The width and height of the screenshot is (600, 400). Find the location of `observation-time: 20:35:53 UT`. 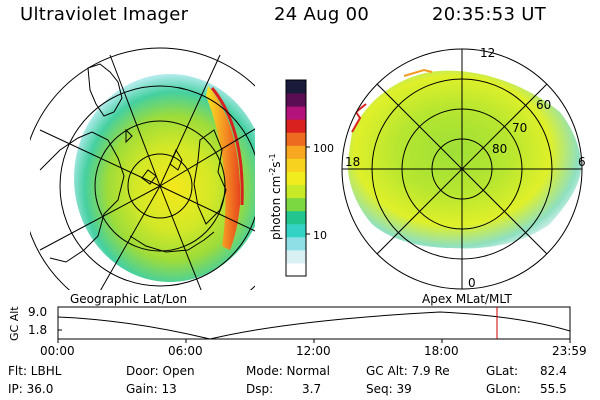

observation-time: 20:35:53 UT is located at coordinates (489, 14).